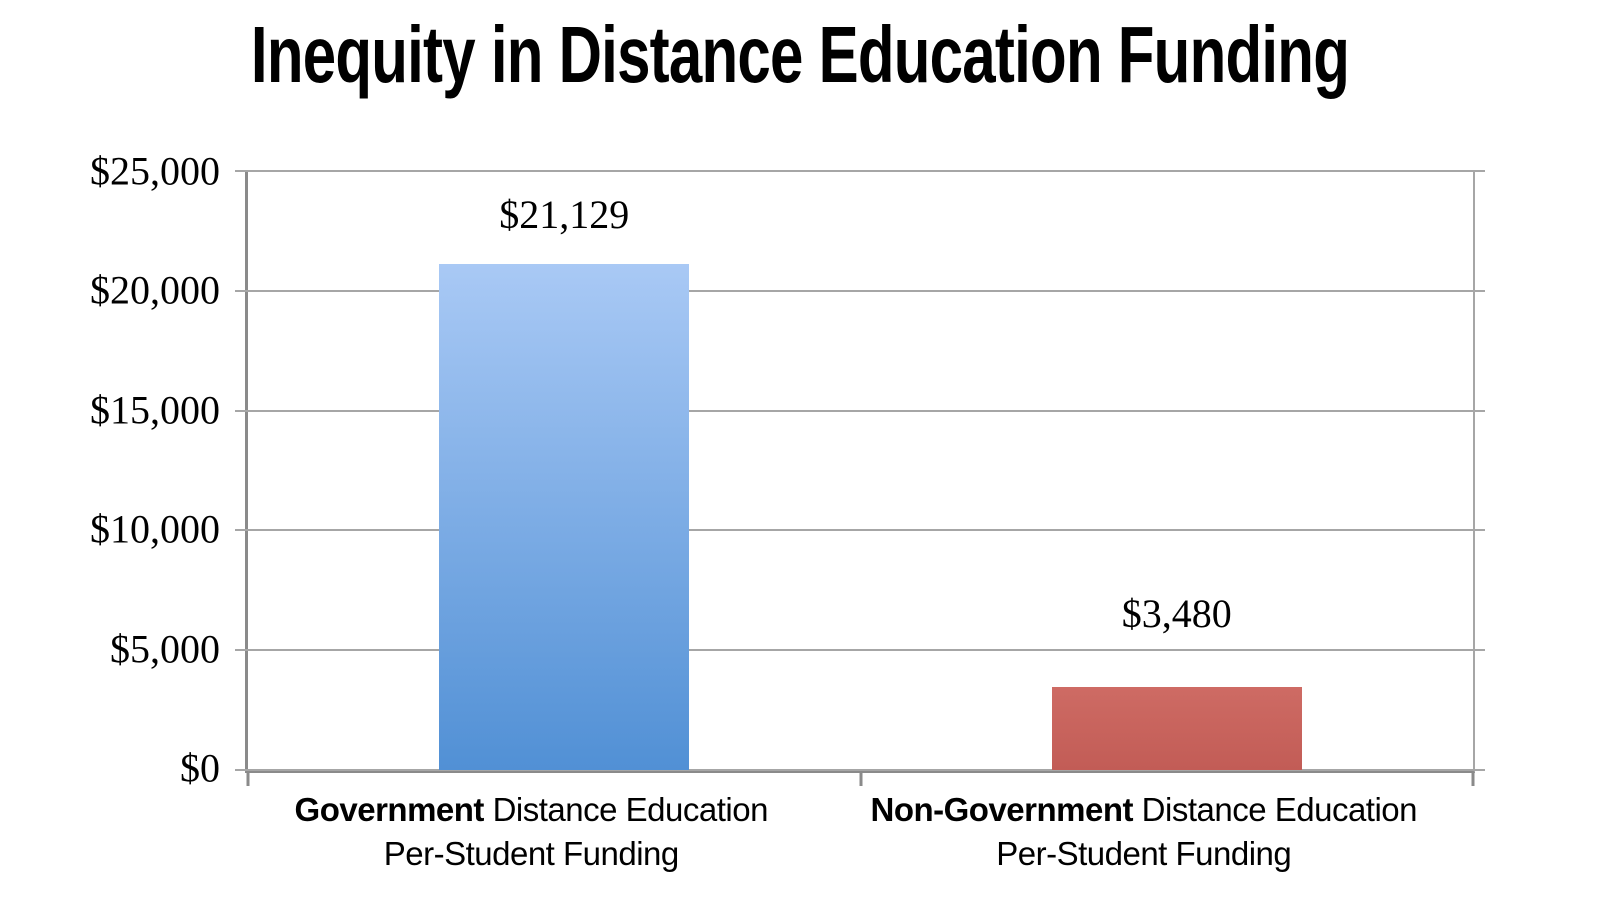  Describe the element at coordinates (200, 768) in the screenshot. I see `y-axis-tick-label: $0` at that location.